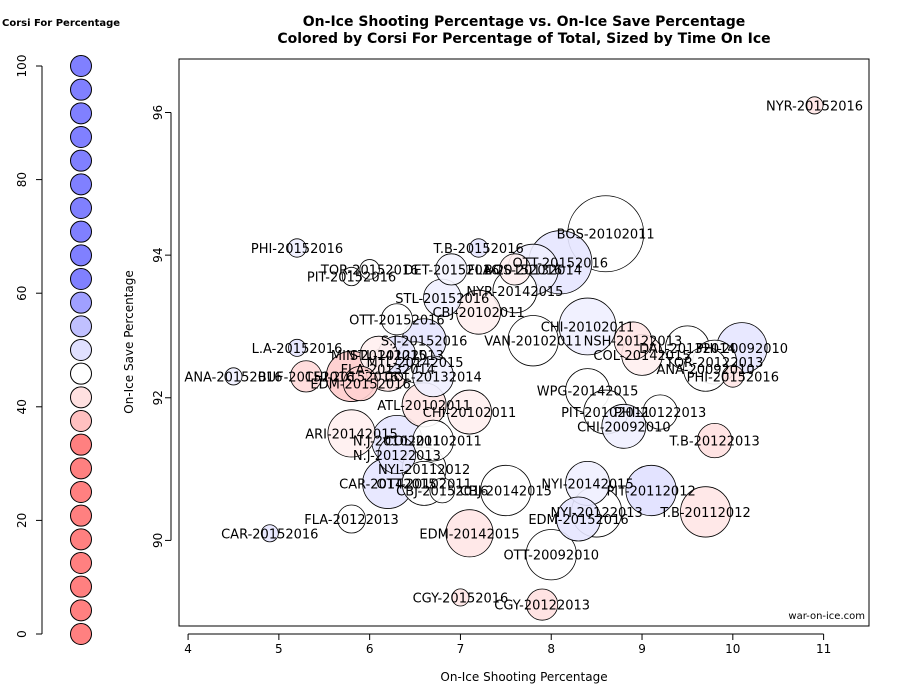  What do you see at coordinates (351, 520) in the screenshot?
I see `point-label: FLA-20122013` at bounding box center [351, 520].